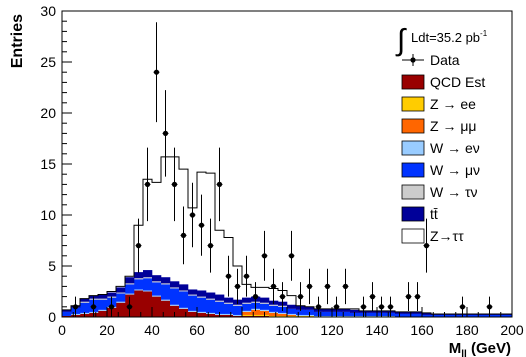 The width and height of the screenshot is (526, 357). I want to click on y-tick-label: 5, so click(52, 266).